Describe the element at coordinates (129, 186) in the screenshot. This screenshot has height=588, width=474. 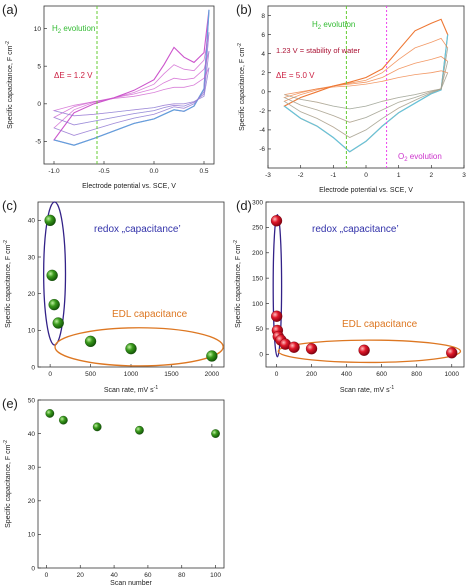
I see `panel-a-xlabel: Electrode potential vs. SCE, V` at that location.